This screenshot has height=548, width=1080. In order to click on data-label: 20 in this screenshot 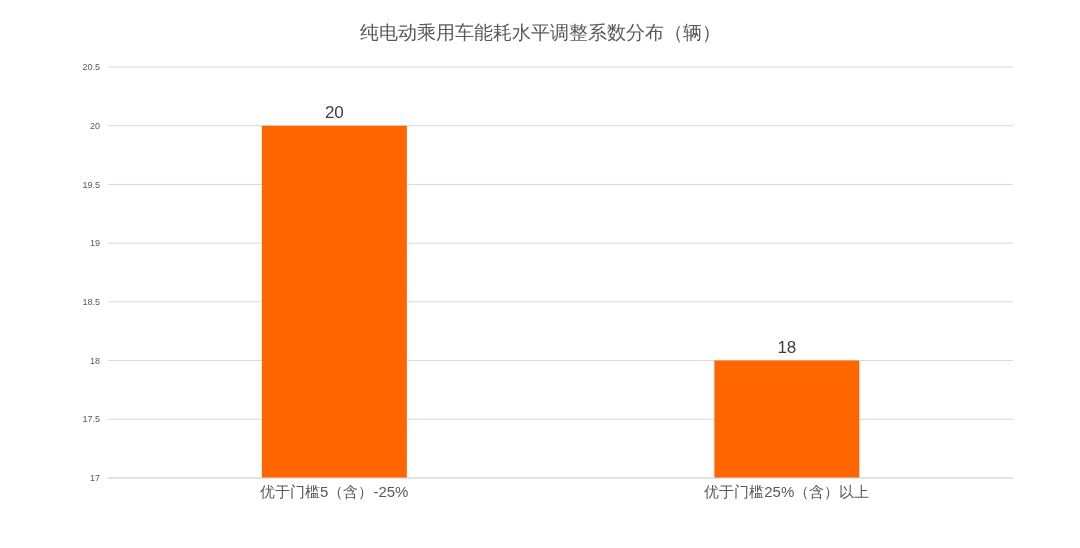, I will do `click(334, 112)`.